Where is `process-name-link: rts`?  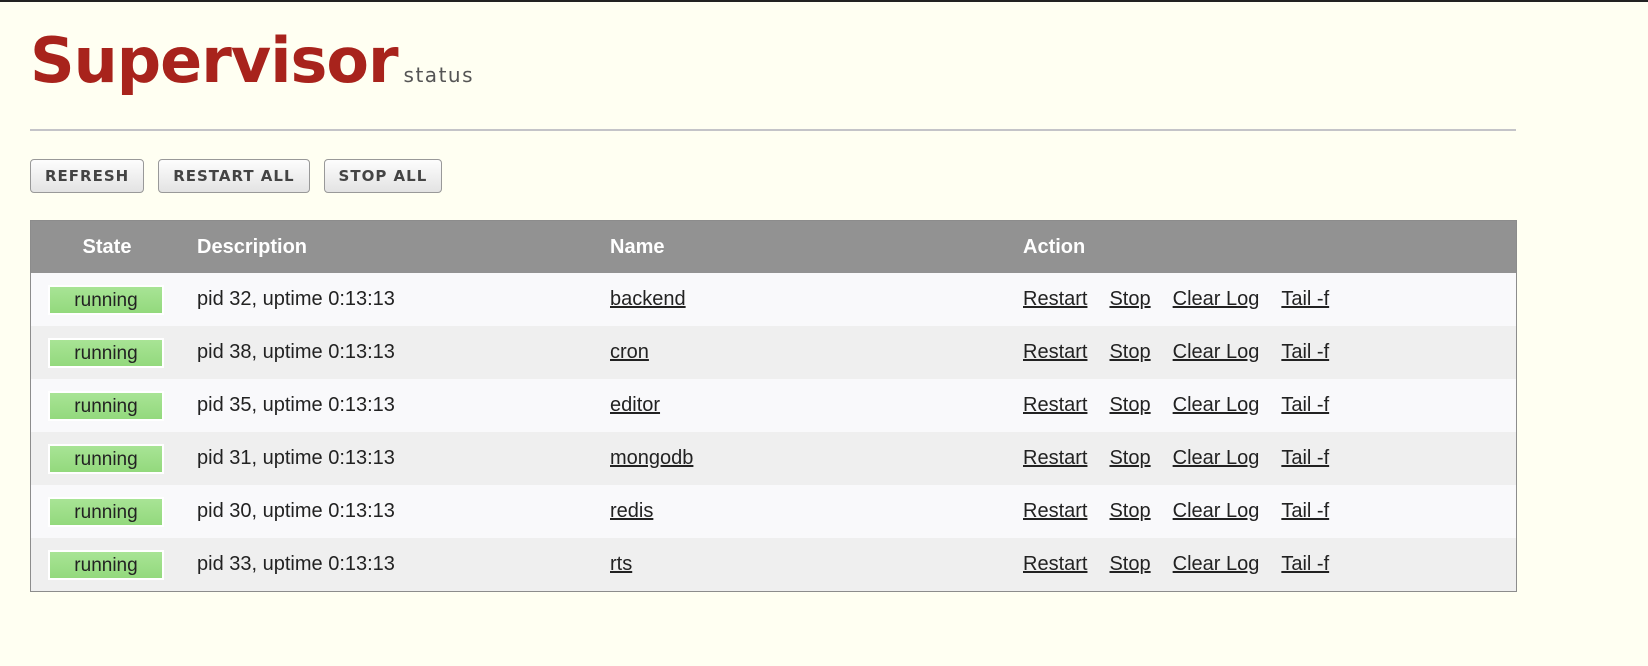 process-name-link: rts is located at coordinates (621, 564).